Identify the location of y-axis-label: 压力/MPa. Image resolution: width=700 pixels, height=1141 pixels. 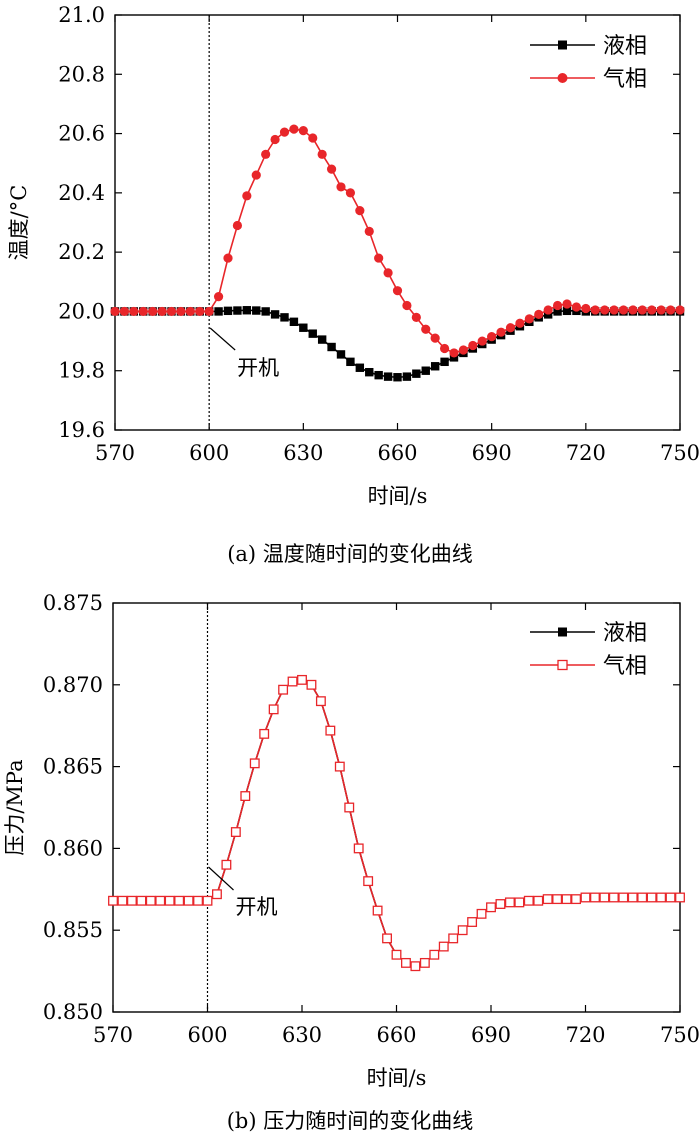
(15, 807).